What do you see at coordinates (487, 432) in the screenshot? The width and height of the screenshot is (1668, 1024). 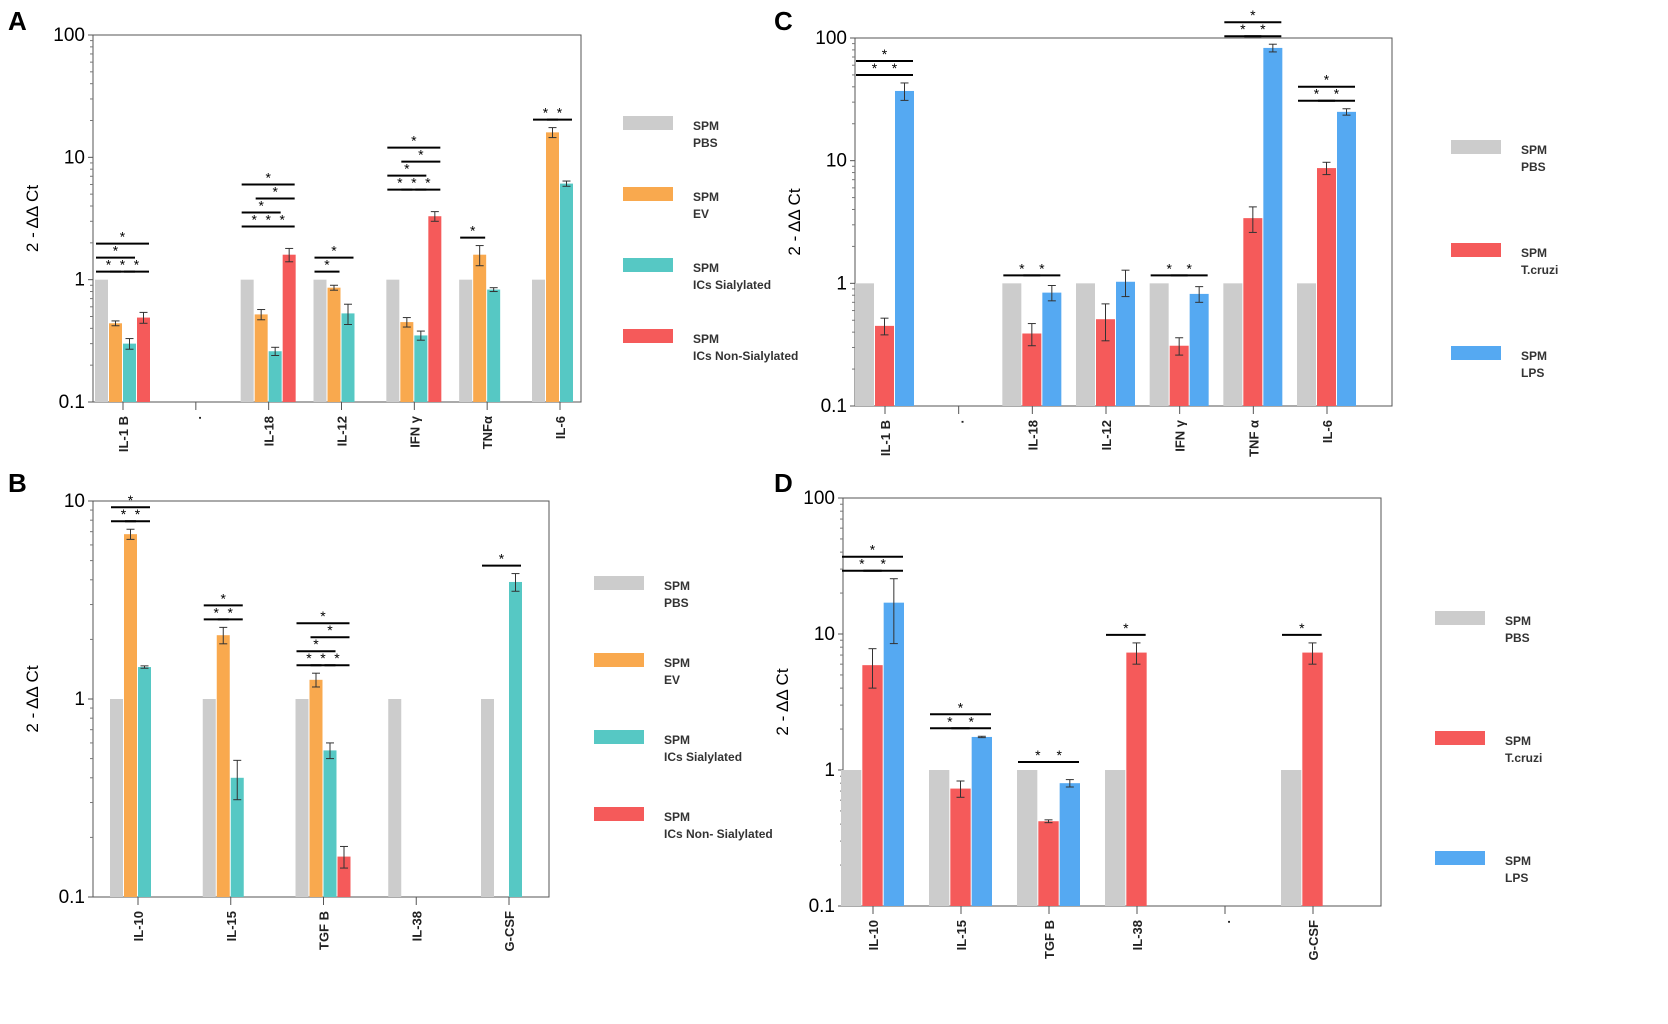 I see `x-tick-label: TNFα` at bounding box center [487, 432].